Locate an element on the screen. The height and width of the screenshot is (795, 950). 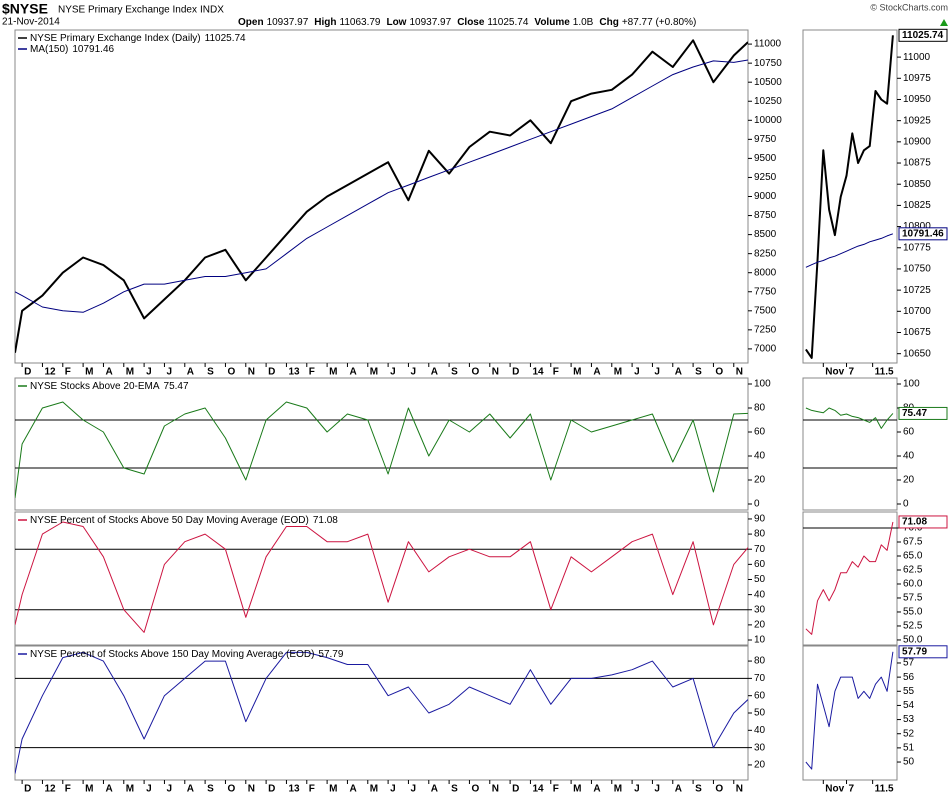
last-value: 57.79 is located at coordinates (914, 651).